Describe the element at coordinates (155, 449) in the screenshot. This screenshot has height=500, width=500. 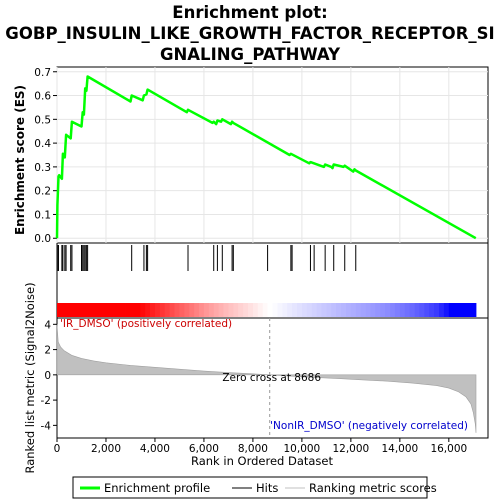
I see `x-tick-label: 4,000` at that location.